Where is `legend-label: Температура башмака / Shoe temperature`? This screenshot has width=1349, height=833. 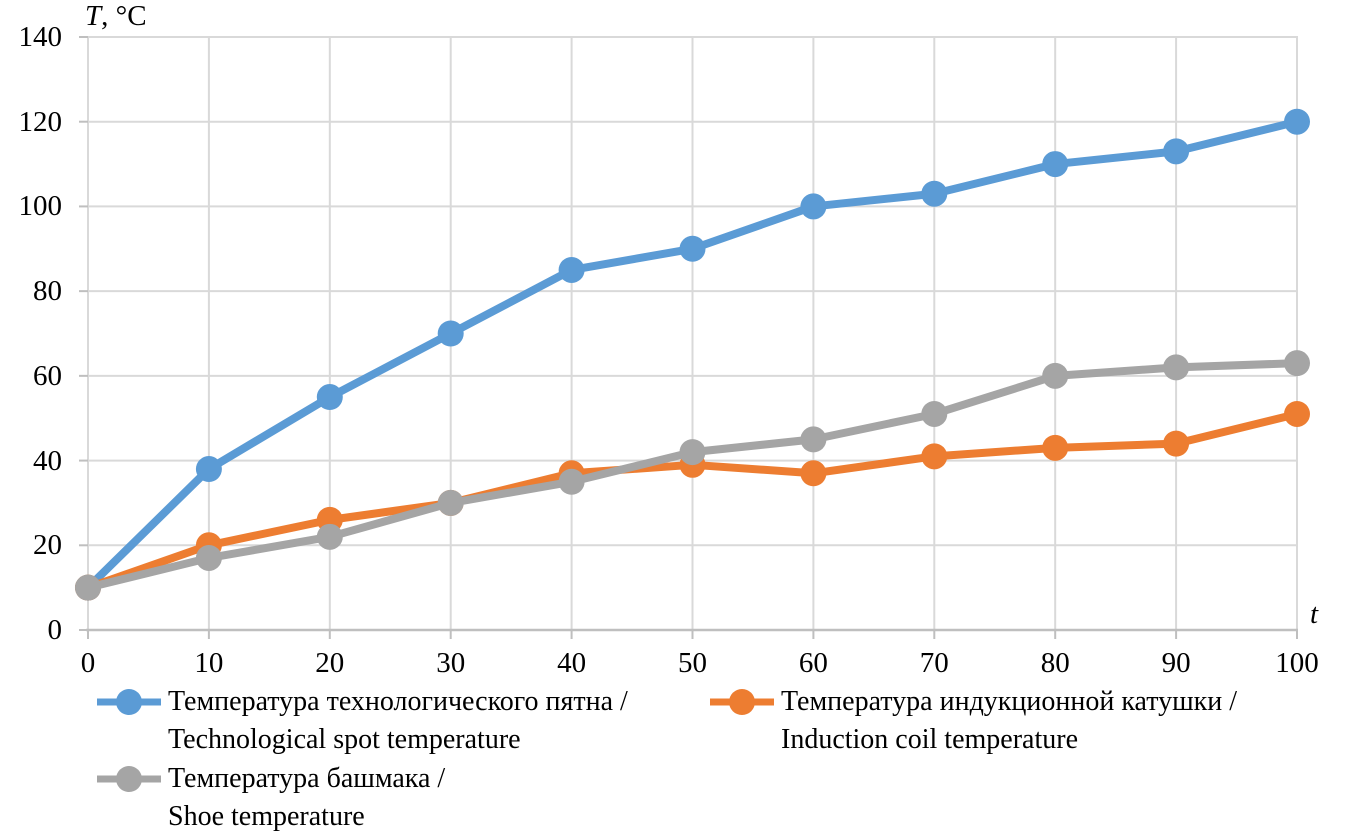
legend-label: Температура башмака / Shoe temperature is located at coordinates (306, 796).